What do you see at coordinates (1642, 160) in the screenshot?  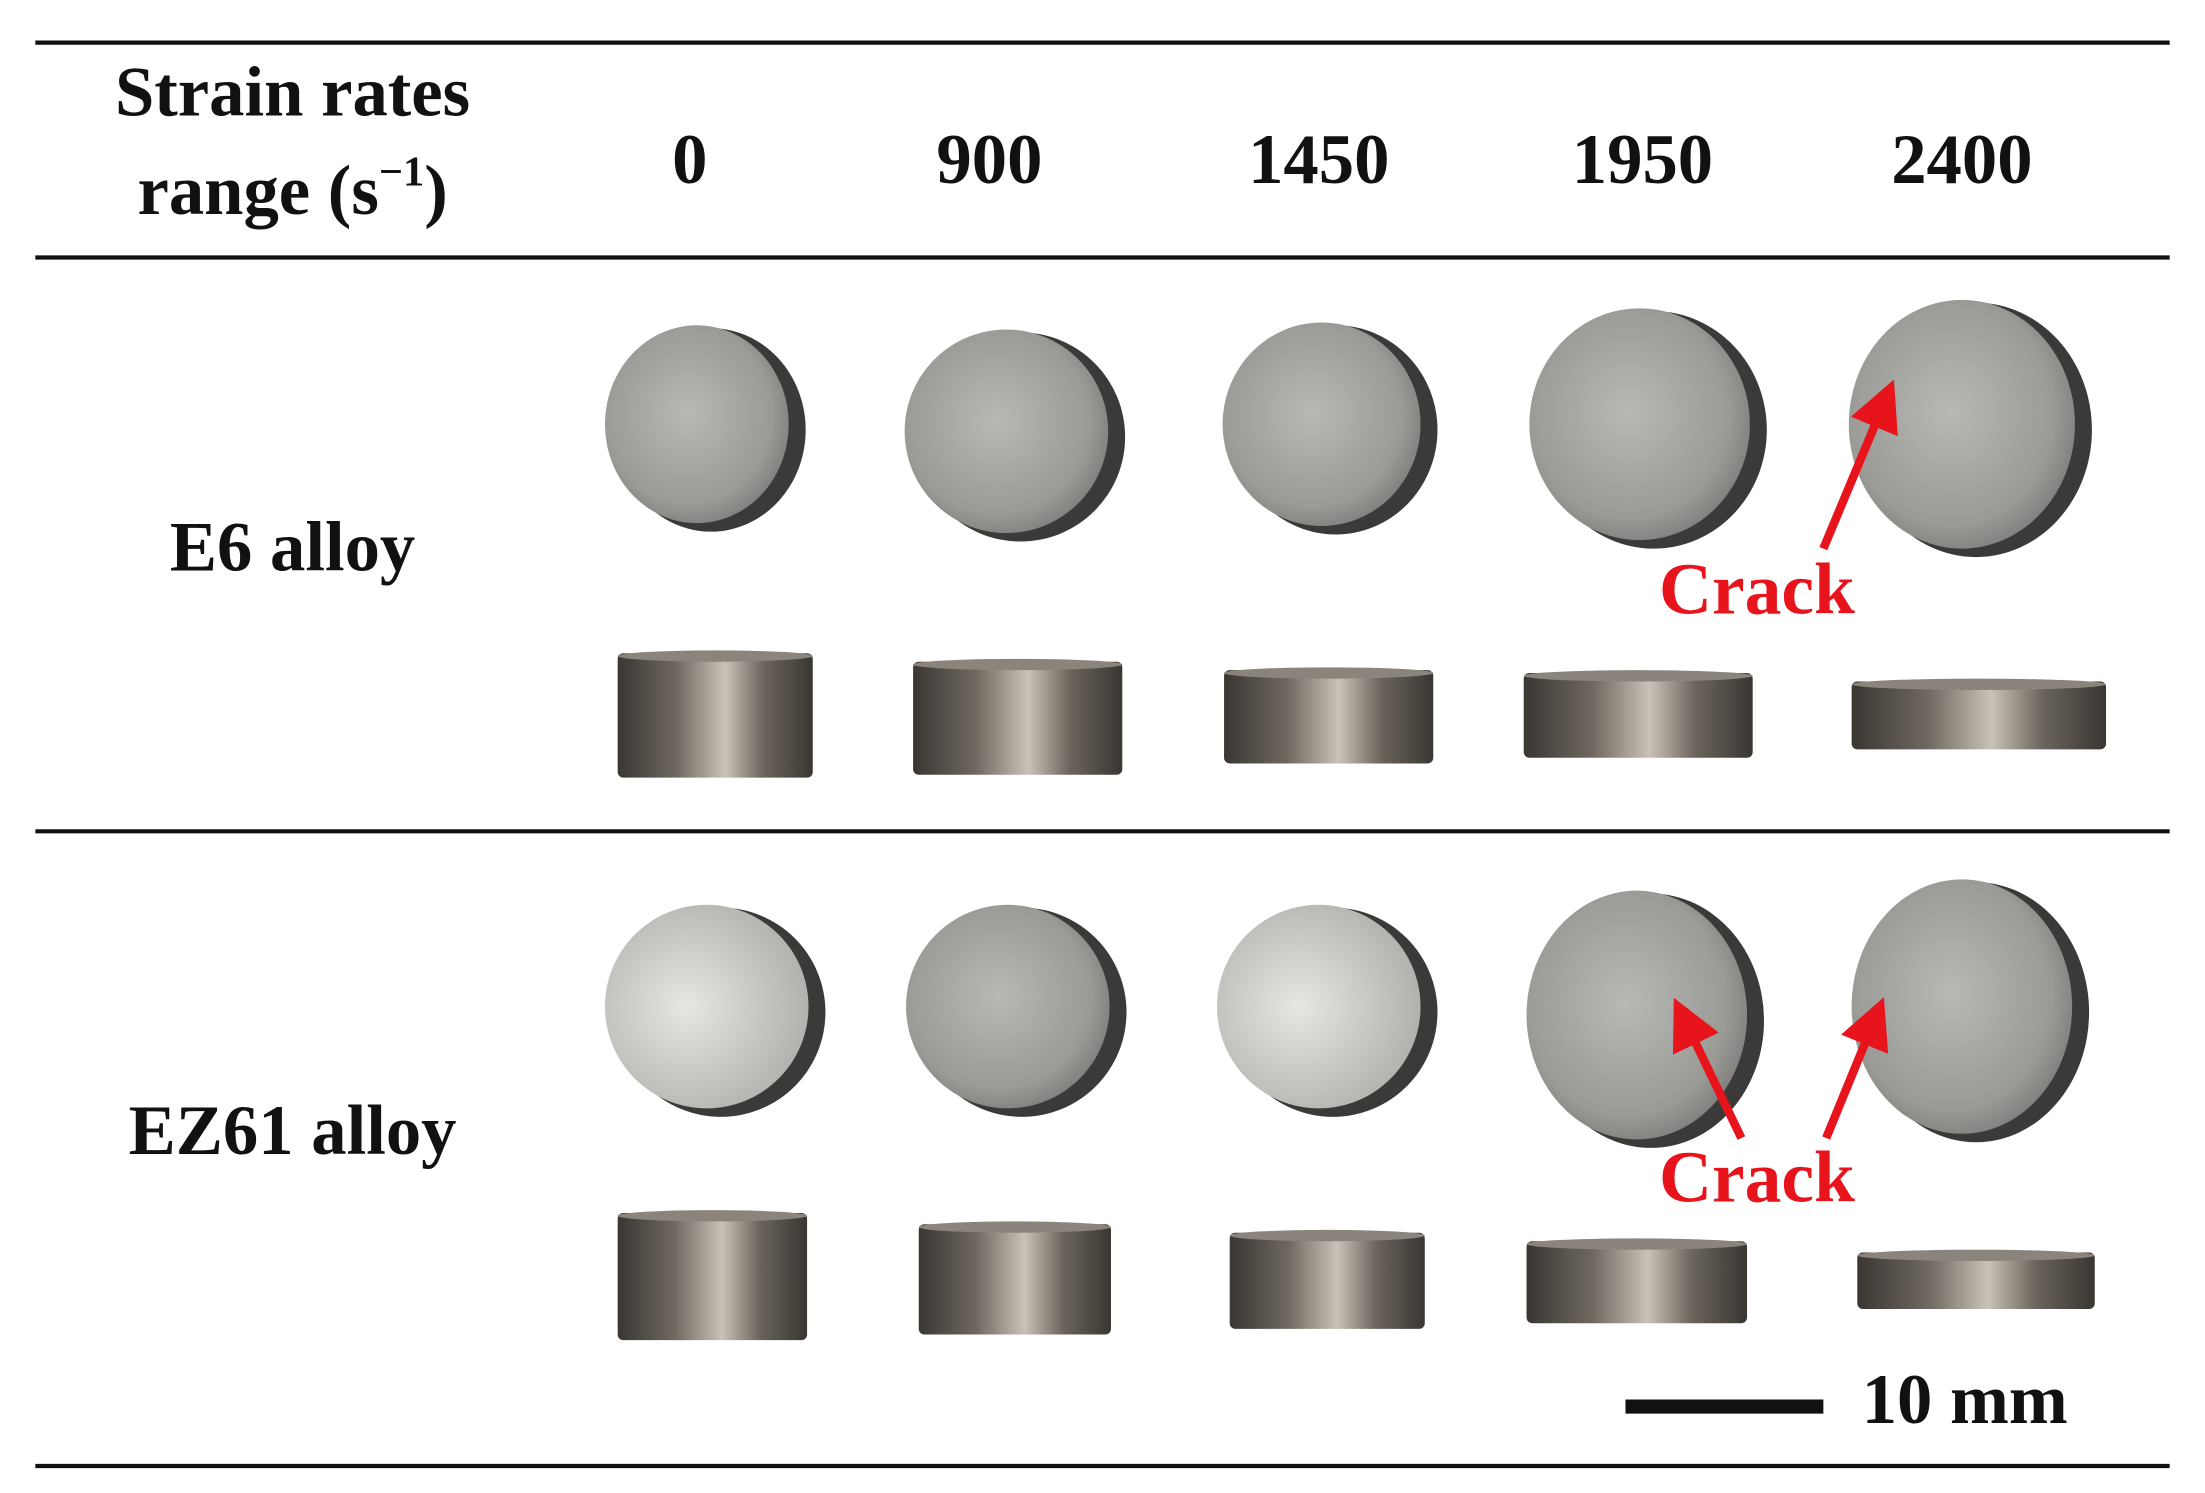 I see `column-header: 1950` at bounding box center [1642, 160].